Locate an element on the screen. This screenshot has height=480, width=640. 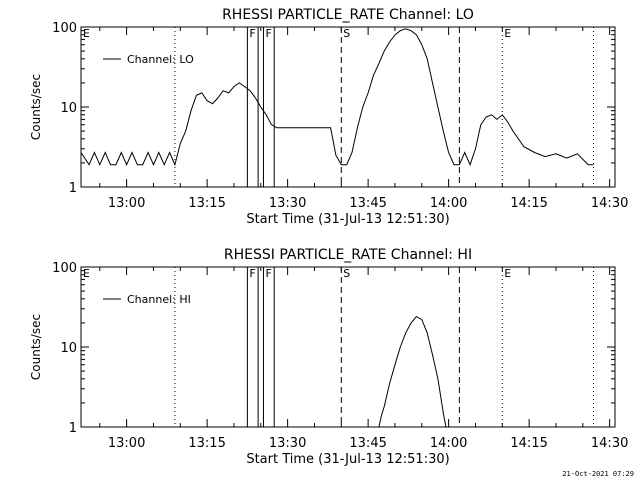
legend-entry: Channel: LO is located at coordinates (160, 59).